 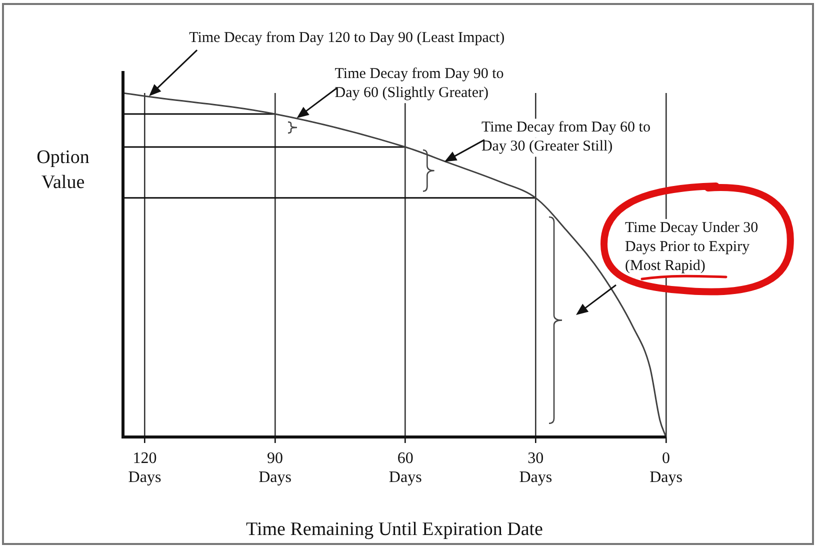 I want to click on x-tick-label: 30 Days, so click(x=535, y=468).